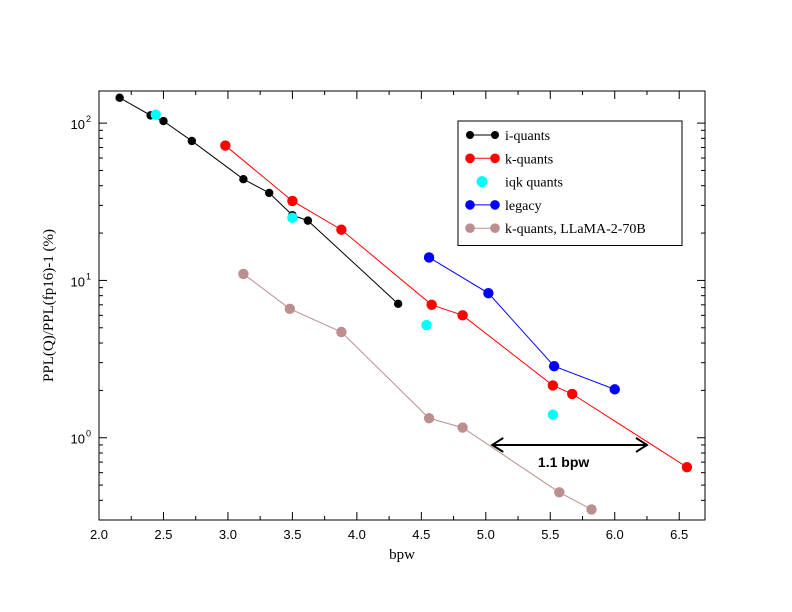  What do you see at coordinates (679, 534) in the screenshot?
I see `x-tick-label: 6.5` at bounding box center [679, 534].